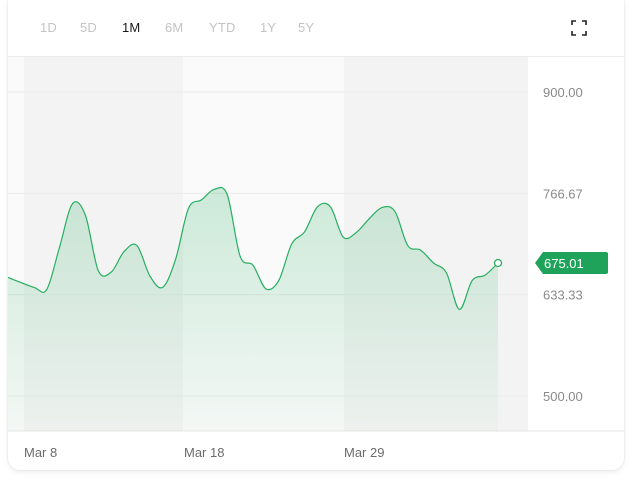 Image resolution: width=632 pixels, height=488 pixels. What do you see at coordinates (40, 452) in the screenshot?
I see `x-tick-label: Mar 8` at bounding box center [40, 452].